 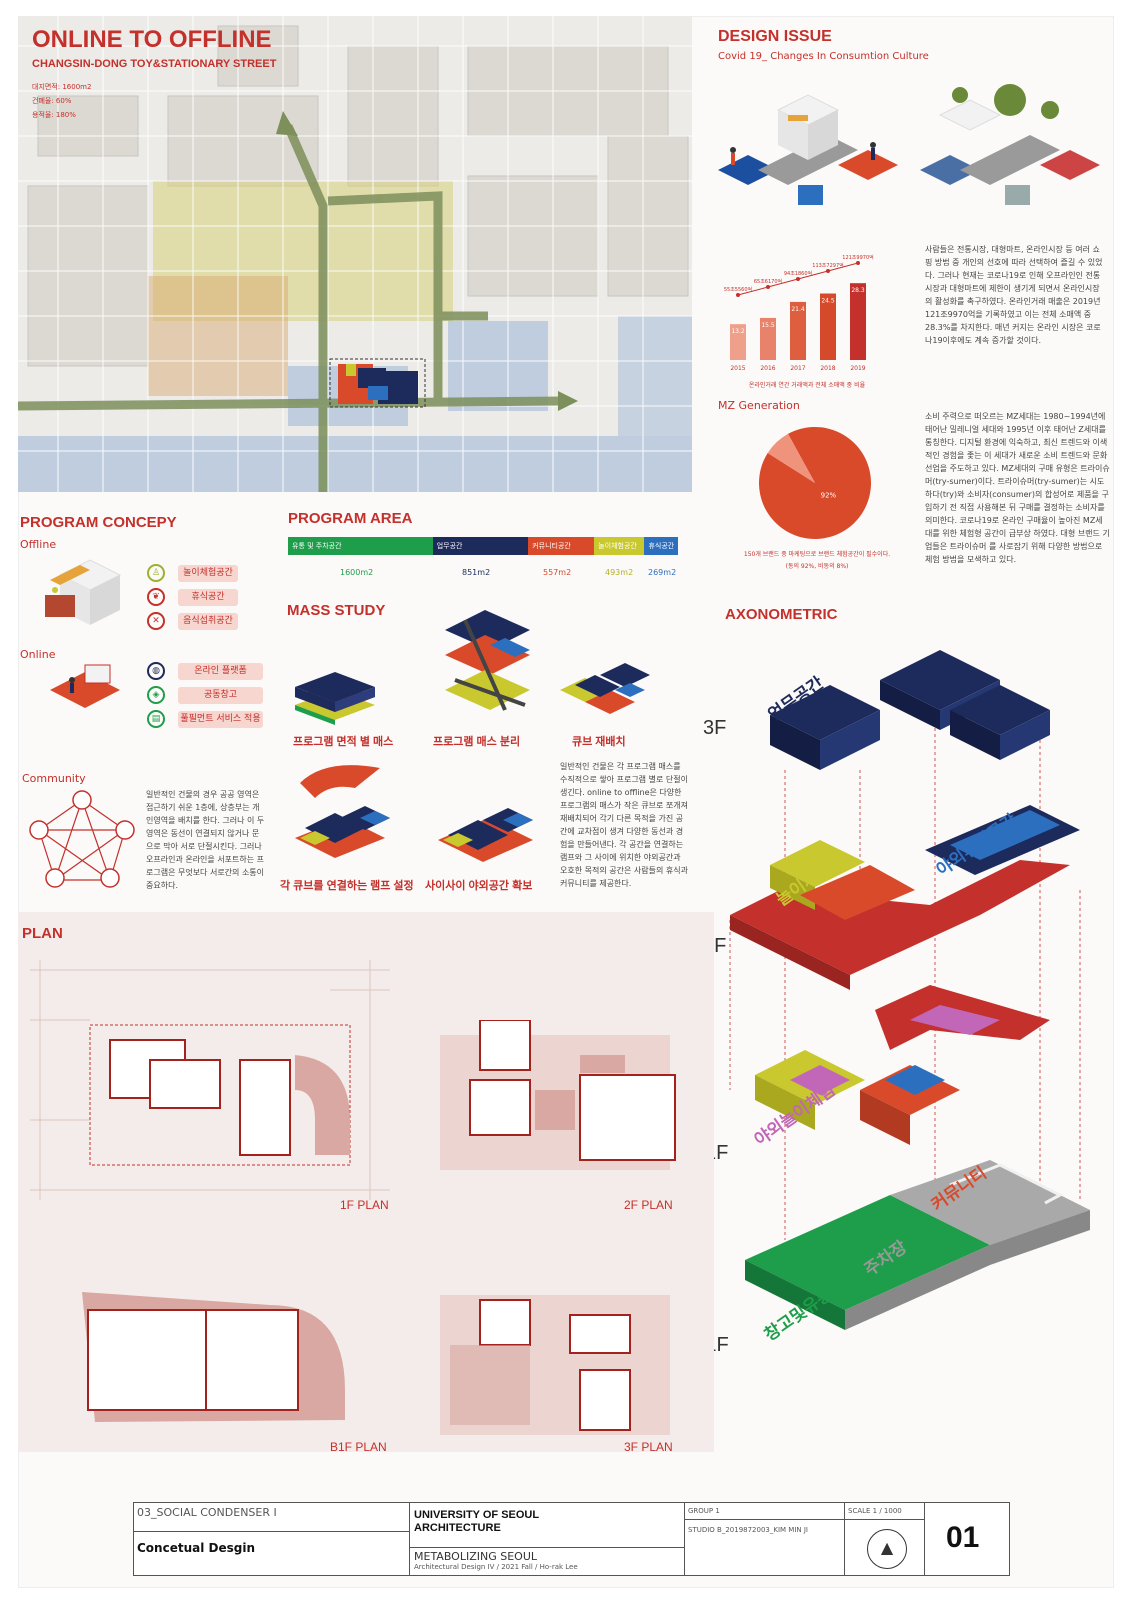 I want to click on category-label: 2015, so click(x=737, y=368).